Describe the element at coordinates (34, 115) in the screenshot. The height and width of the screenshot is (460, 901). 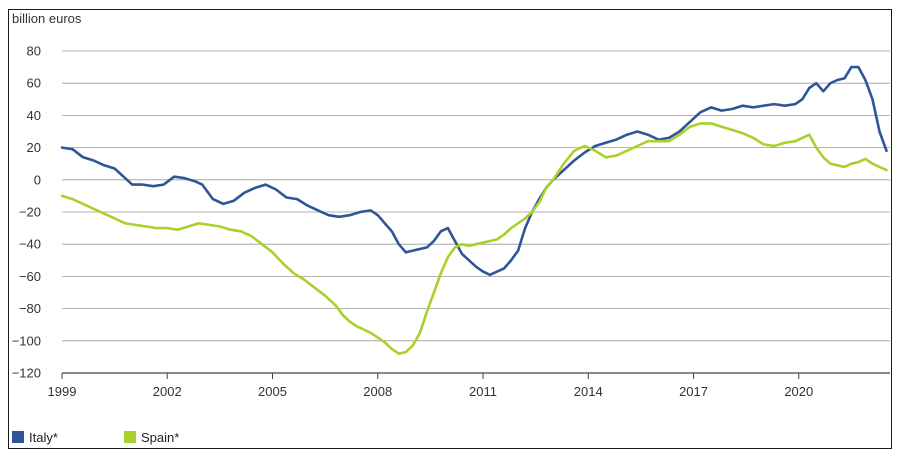
I see `y-tick-label: 40` at that location.